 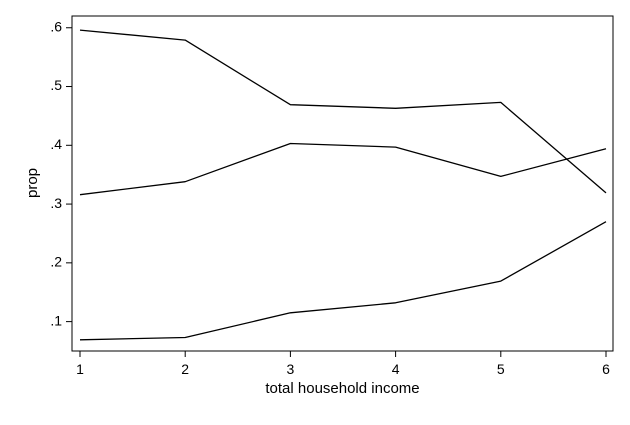 I want to click on y-tick-label: .2, so click(x=56, y=262).